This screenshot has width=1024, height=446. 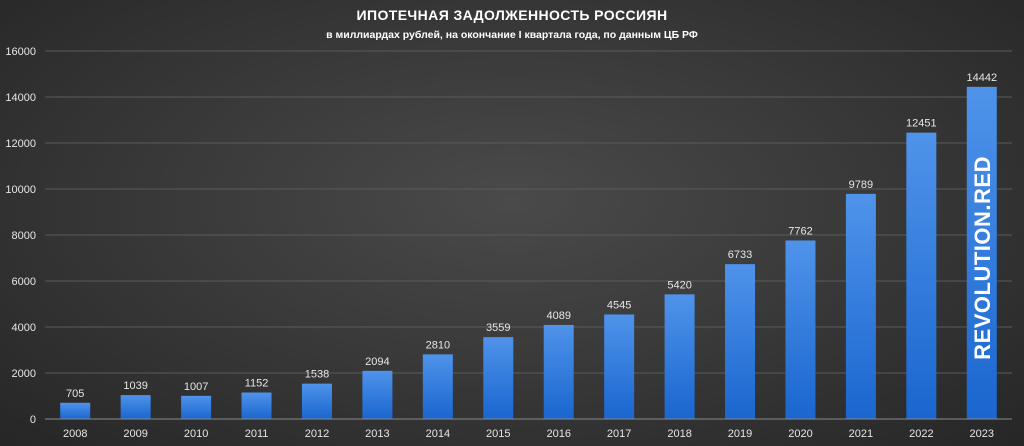 What do you see at coordinates (377, 362) in the screenshot?
I see `value-label: 2094` at bounding box center [377, 362].